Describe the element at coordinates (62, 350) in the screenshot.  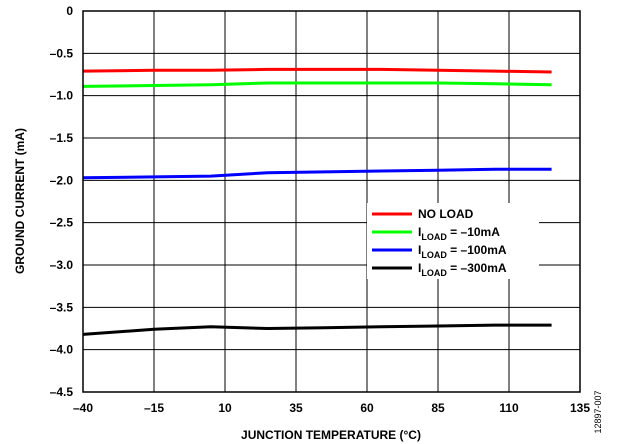
I see `y-tick-label: –4.0` at that location.